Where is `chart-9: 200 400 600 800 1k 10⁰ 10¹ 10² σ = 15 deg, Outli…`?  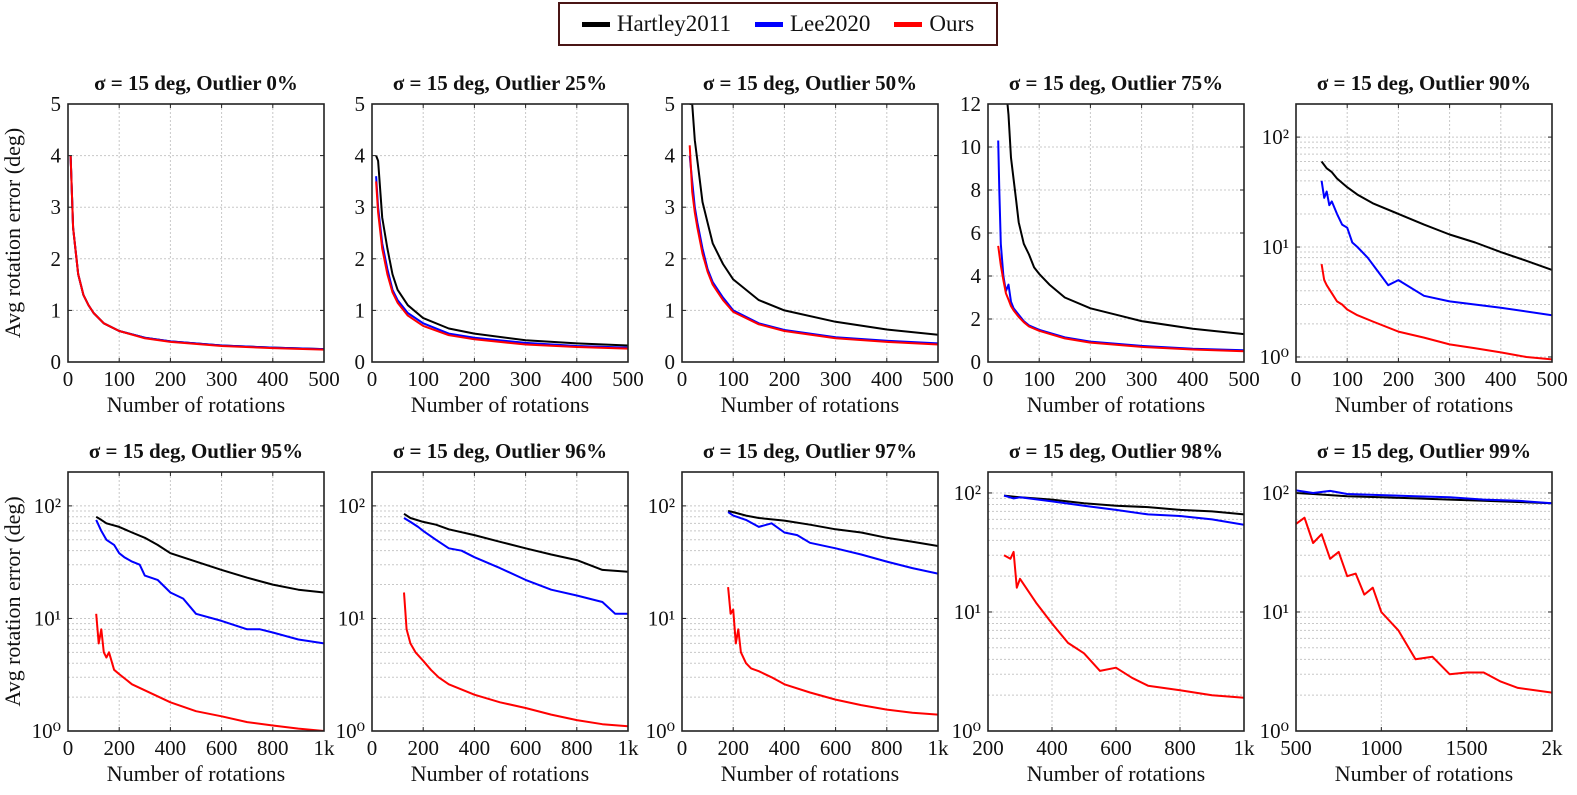 chart-9: 200 400 600 800 1k 10⁰ 10¹ 10² σ = 15 deg, Outli… is located at coordinates (1103, 612).